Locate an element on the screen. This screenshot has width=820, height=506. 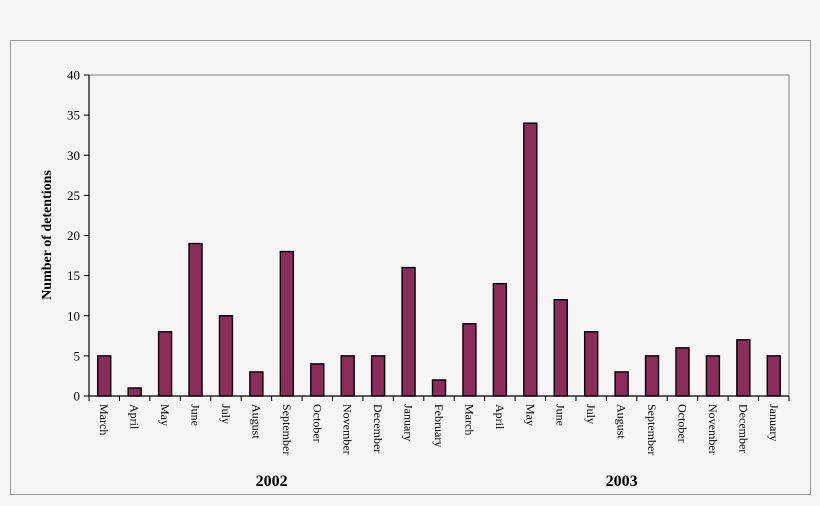
year-label: 2003 is located at coordinates (622, 481).